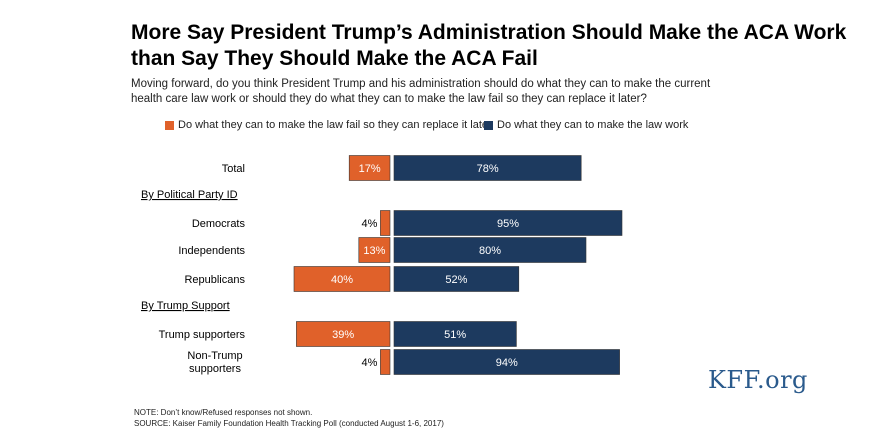 The width and height of the screenshot is (877, 438). What do you see at coordinates (214, 280) in the screenshot?
I see `category-label-republicans: Republicans` at bounding box center [214, 280].